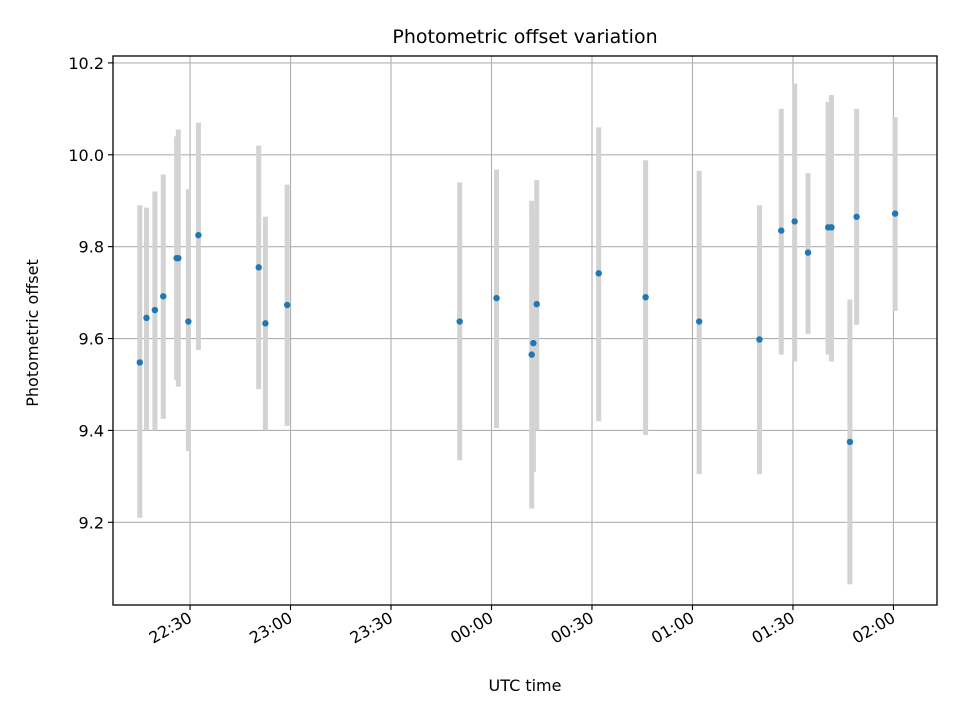 The width and height of the screenshot is (960, 720). What do you see at coordinates (91, 430) in the screenshot?
I see `y-tick-label: 9.4` at bounding box center [91, 430].